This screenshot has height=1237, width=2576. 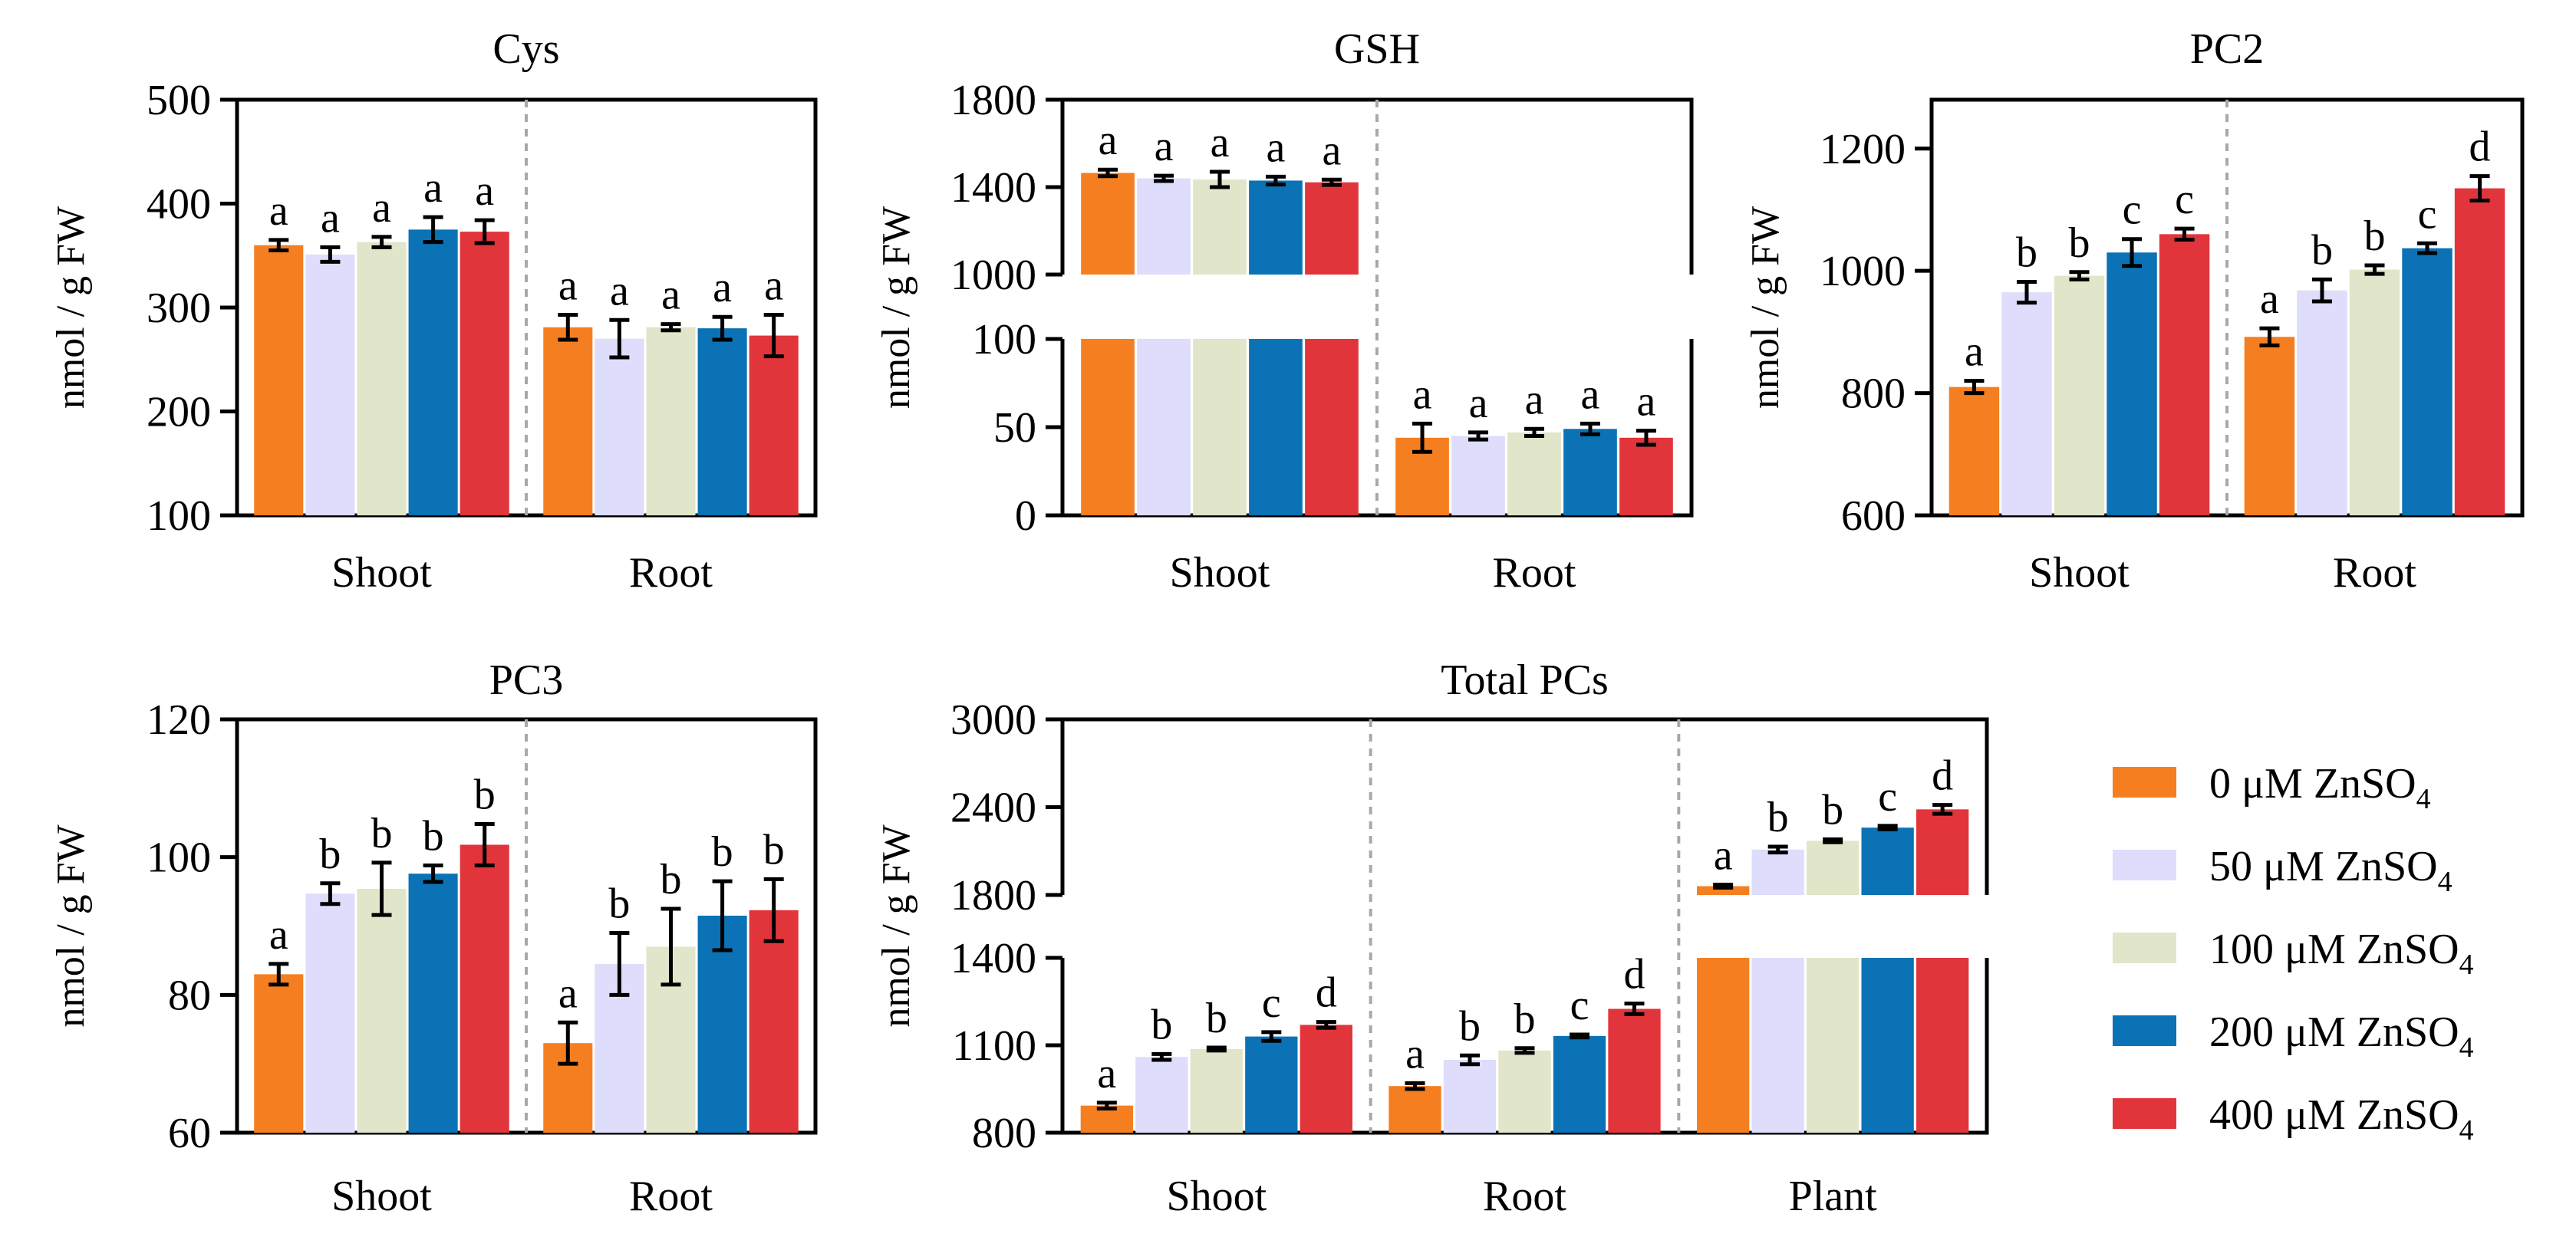 What do you see at coordinates (2334, 950) in the screenshot?
I see `legend-label-text: 100 μM ZnSO` at bounding box center [2334, 950].